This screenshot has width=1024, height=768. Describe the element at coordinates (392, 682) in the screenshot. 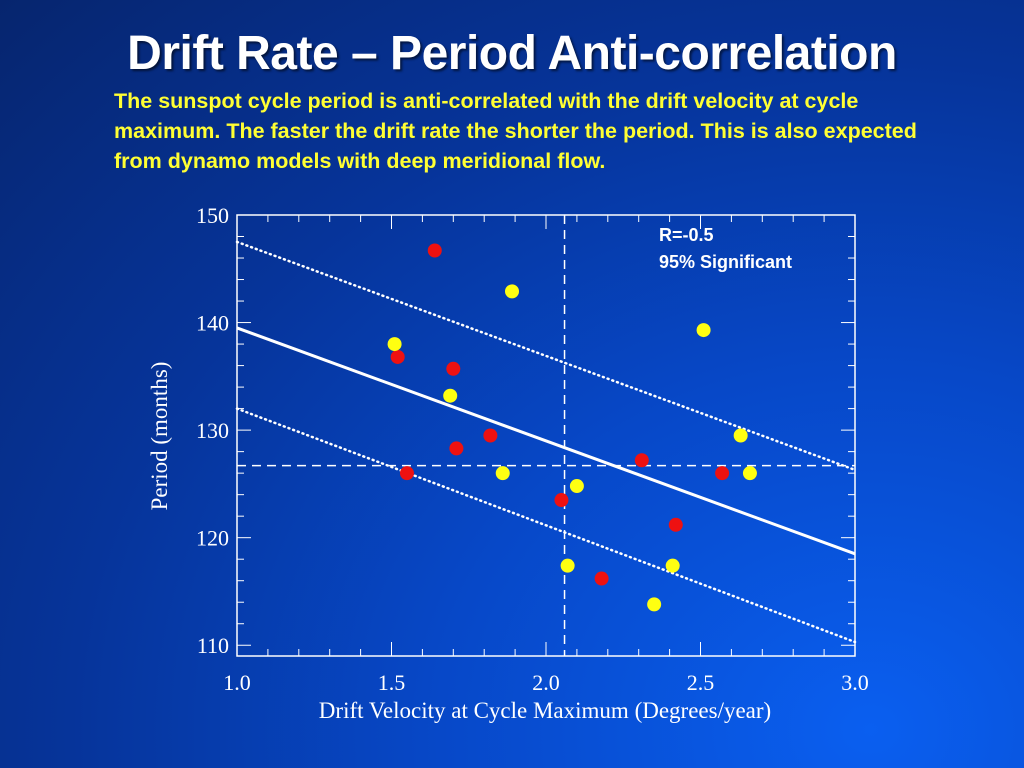

I see `x-tick-label: 1.5` at that location.